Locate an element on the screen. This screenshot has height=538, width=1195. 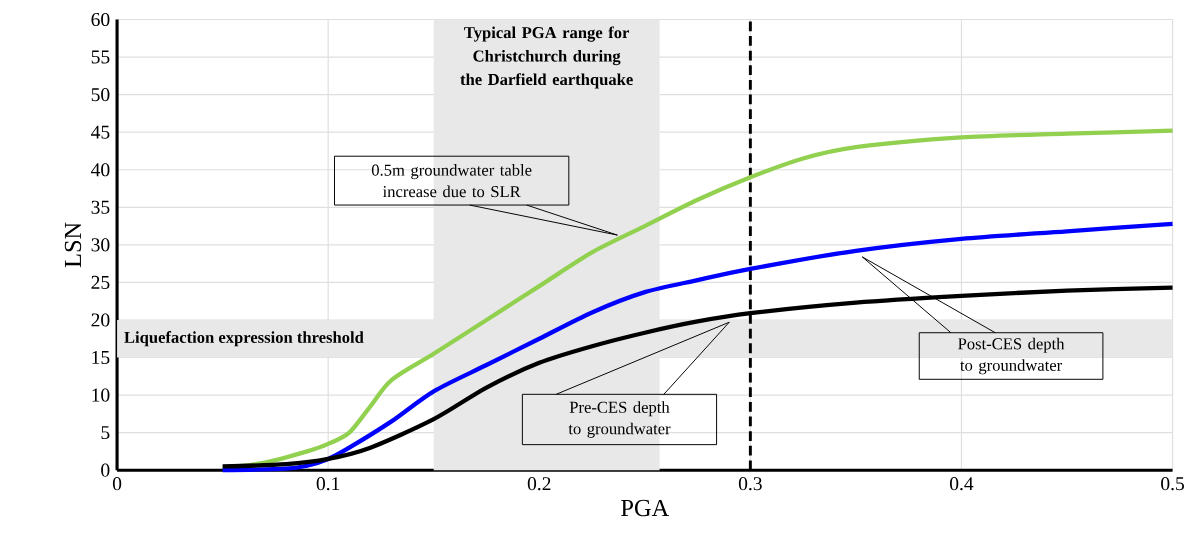
y-tick-label: 55 is located at coordinates (100, 57).